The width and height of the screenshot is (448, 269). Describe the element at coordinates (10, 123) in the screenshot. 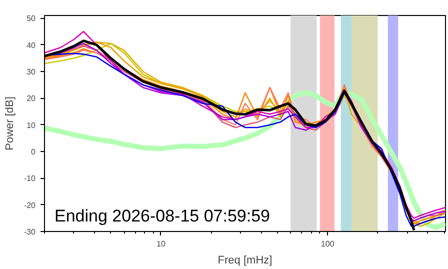

I see `y-axis-title: Power [dB]` at that location.